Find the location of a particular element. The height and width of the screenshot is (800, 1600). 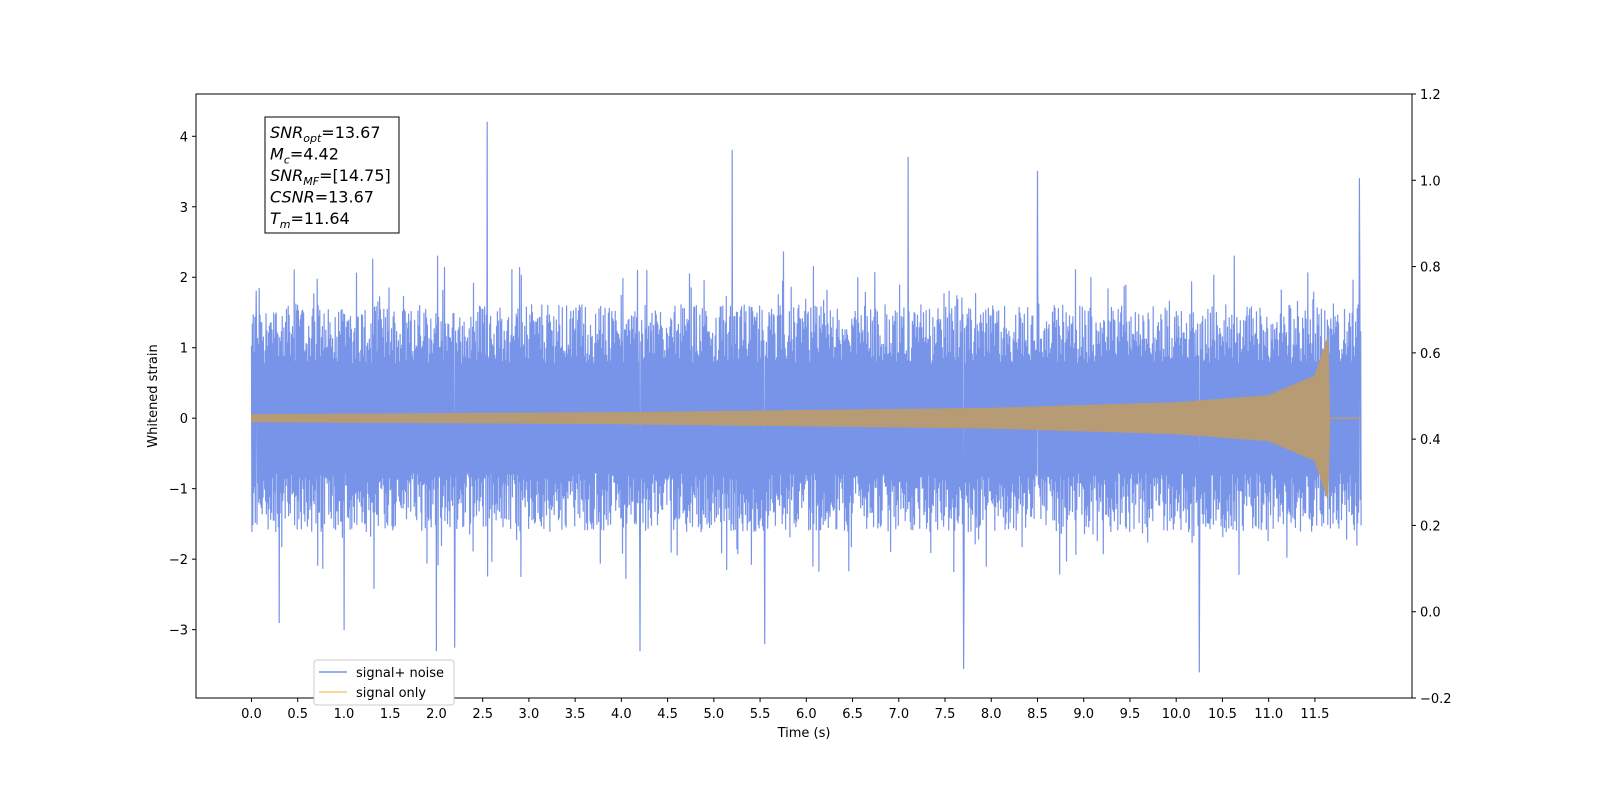

y2-tick-label: 0.6 is located at coordinates (1430, 354).